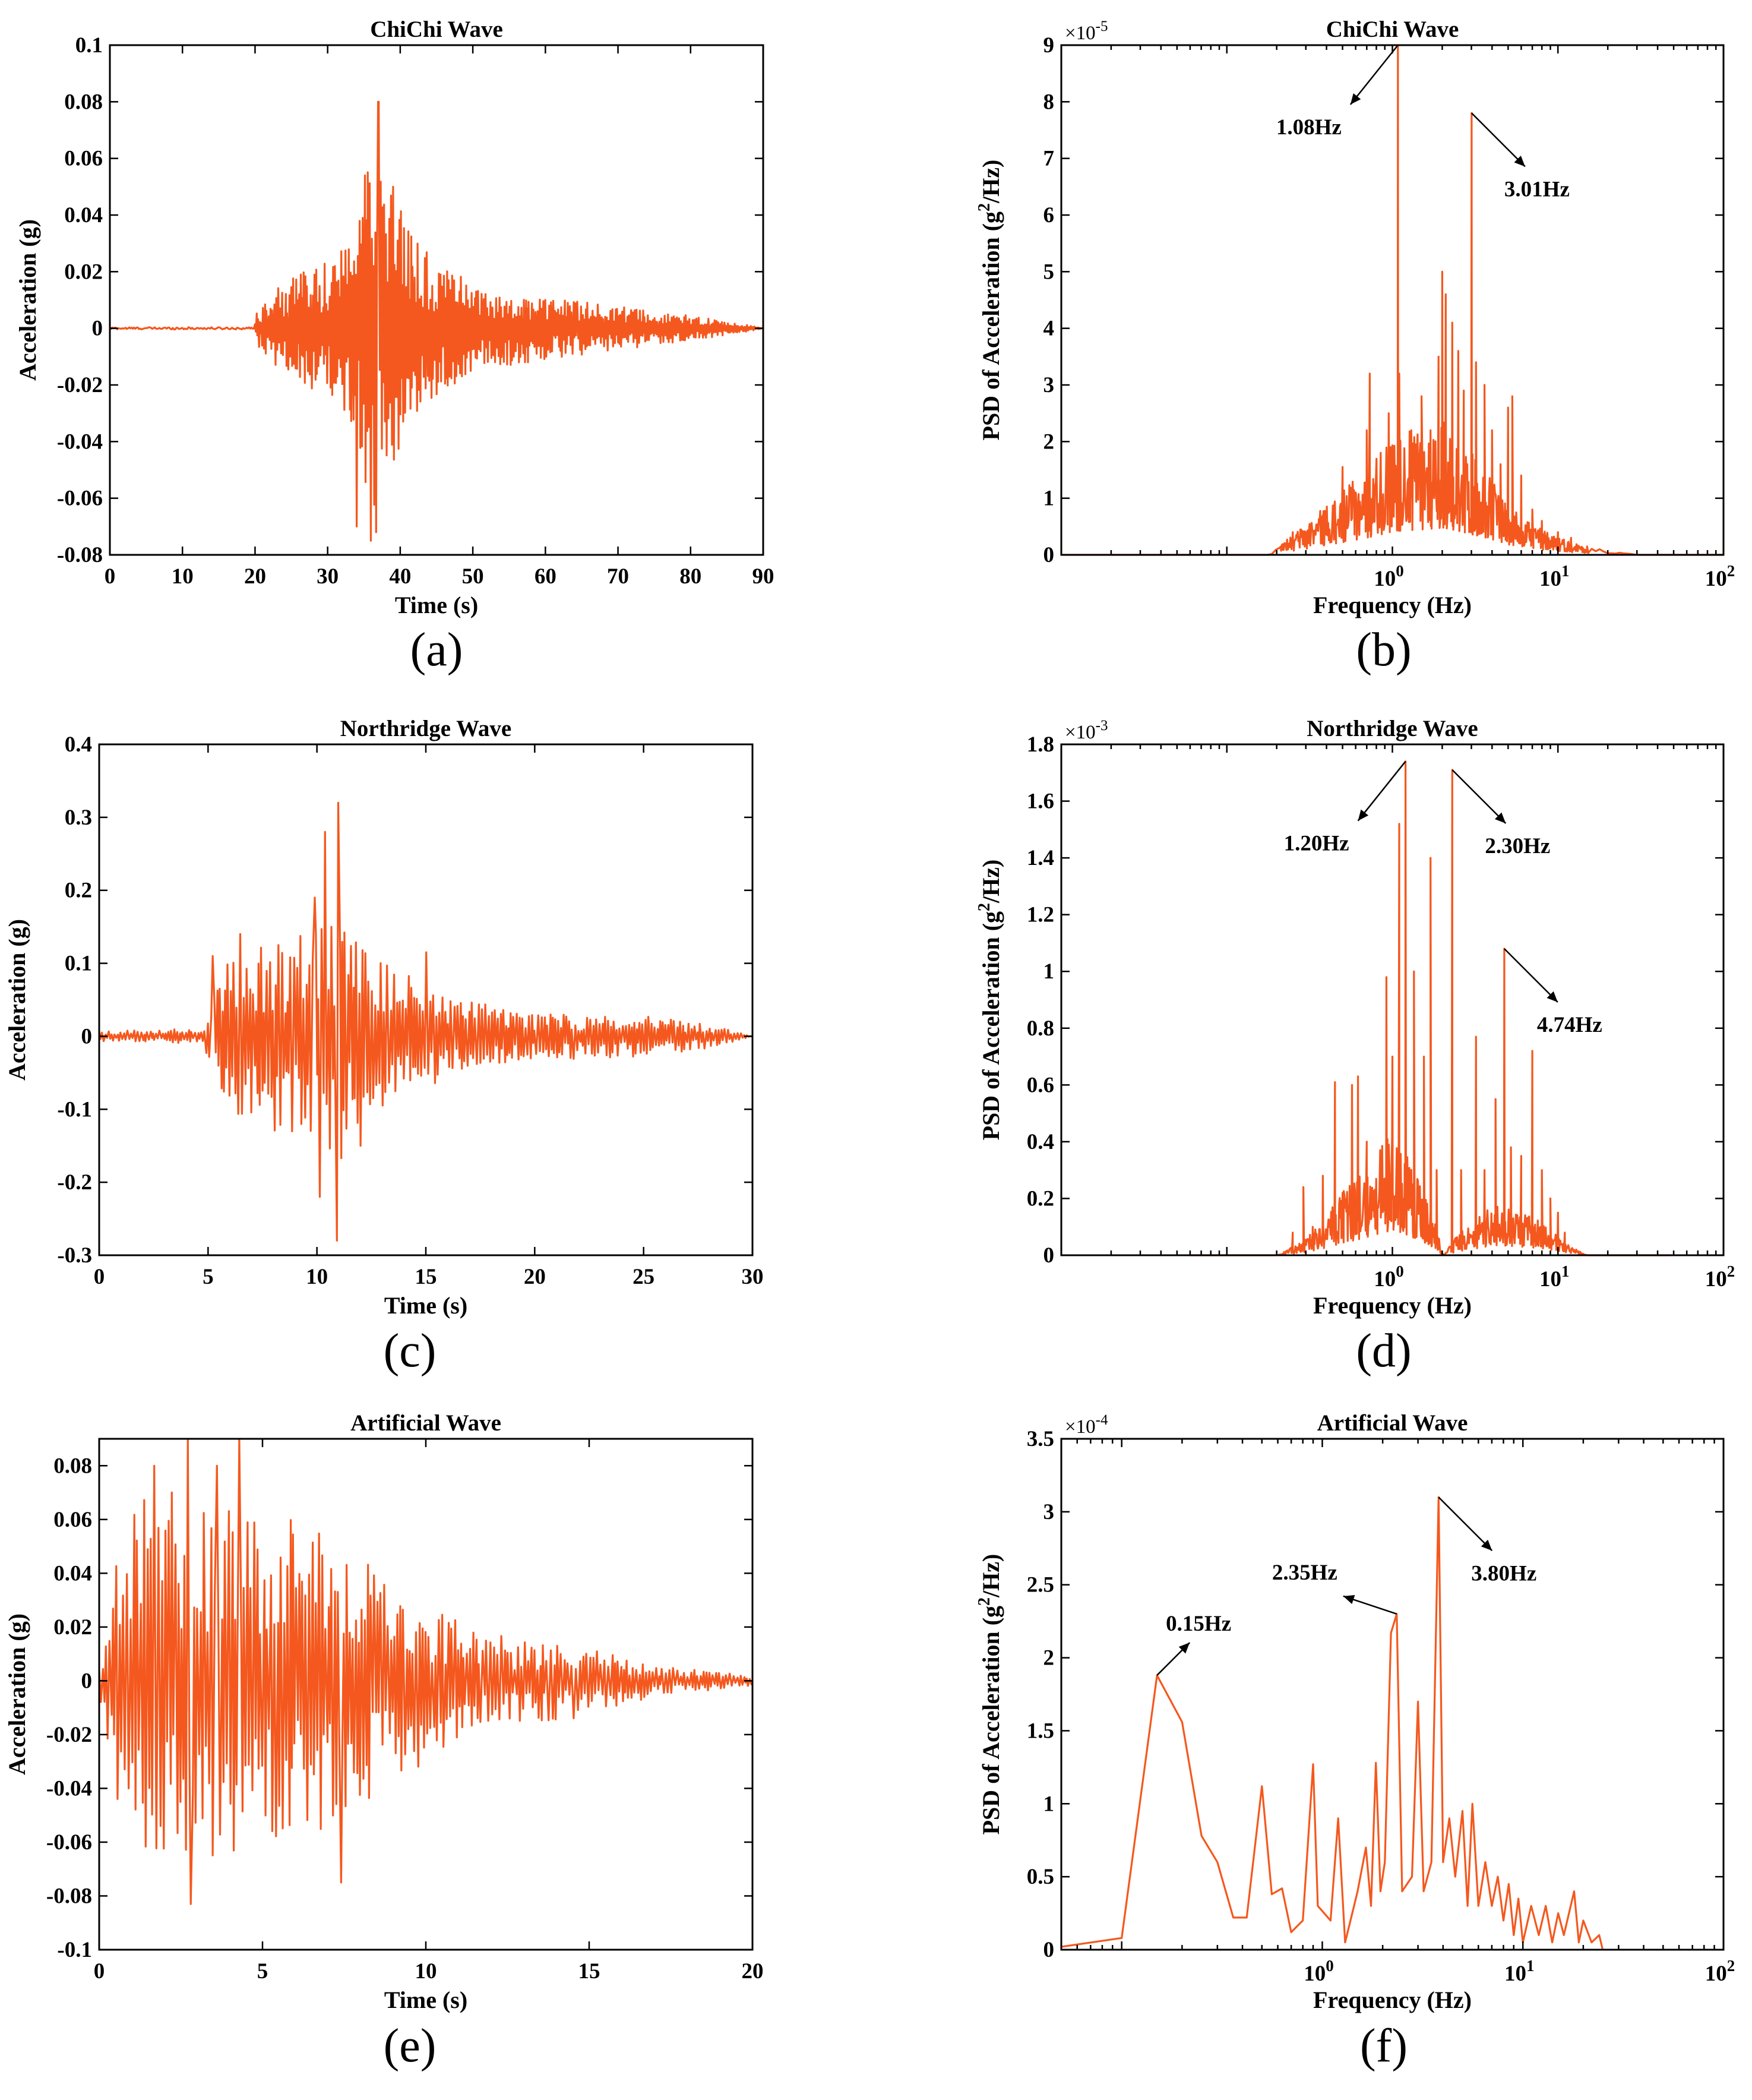  Describe the element at coordinates (618, 576) in the screenshot. I see `x-tick-label: 70` at that location.